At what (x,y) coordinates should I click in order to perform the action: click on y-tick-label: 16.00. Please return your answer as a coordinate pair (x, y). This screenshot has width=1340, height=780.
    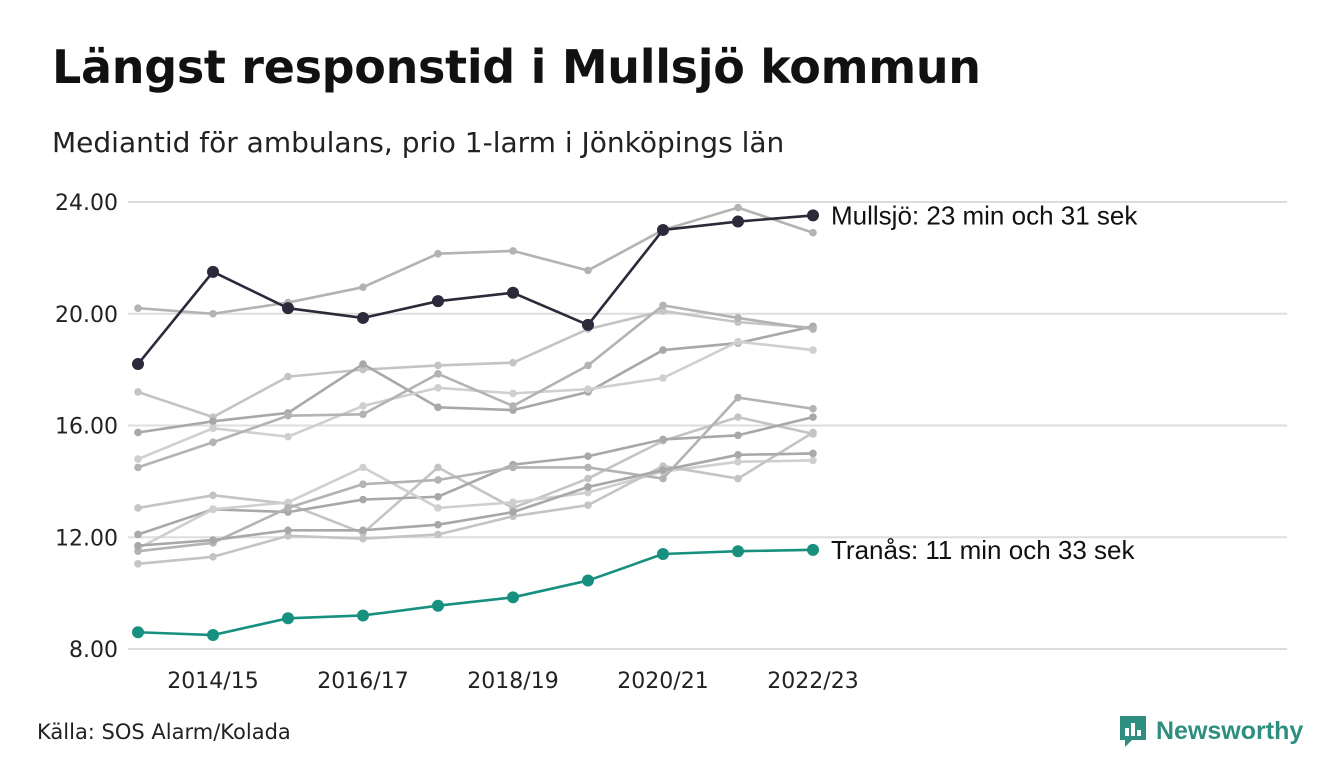
    Looking at the image, I should click on (86, 427).